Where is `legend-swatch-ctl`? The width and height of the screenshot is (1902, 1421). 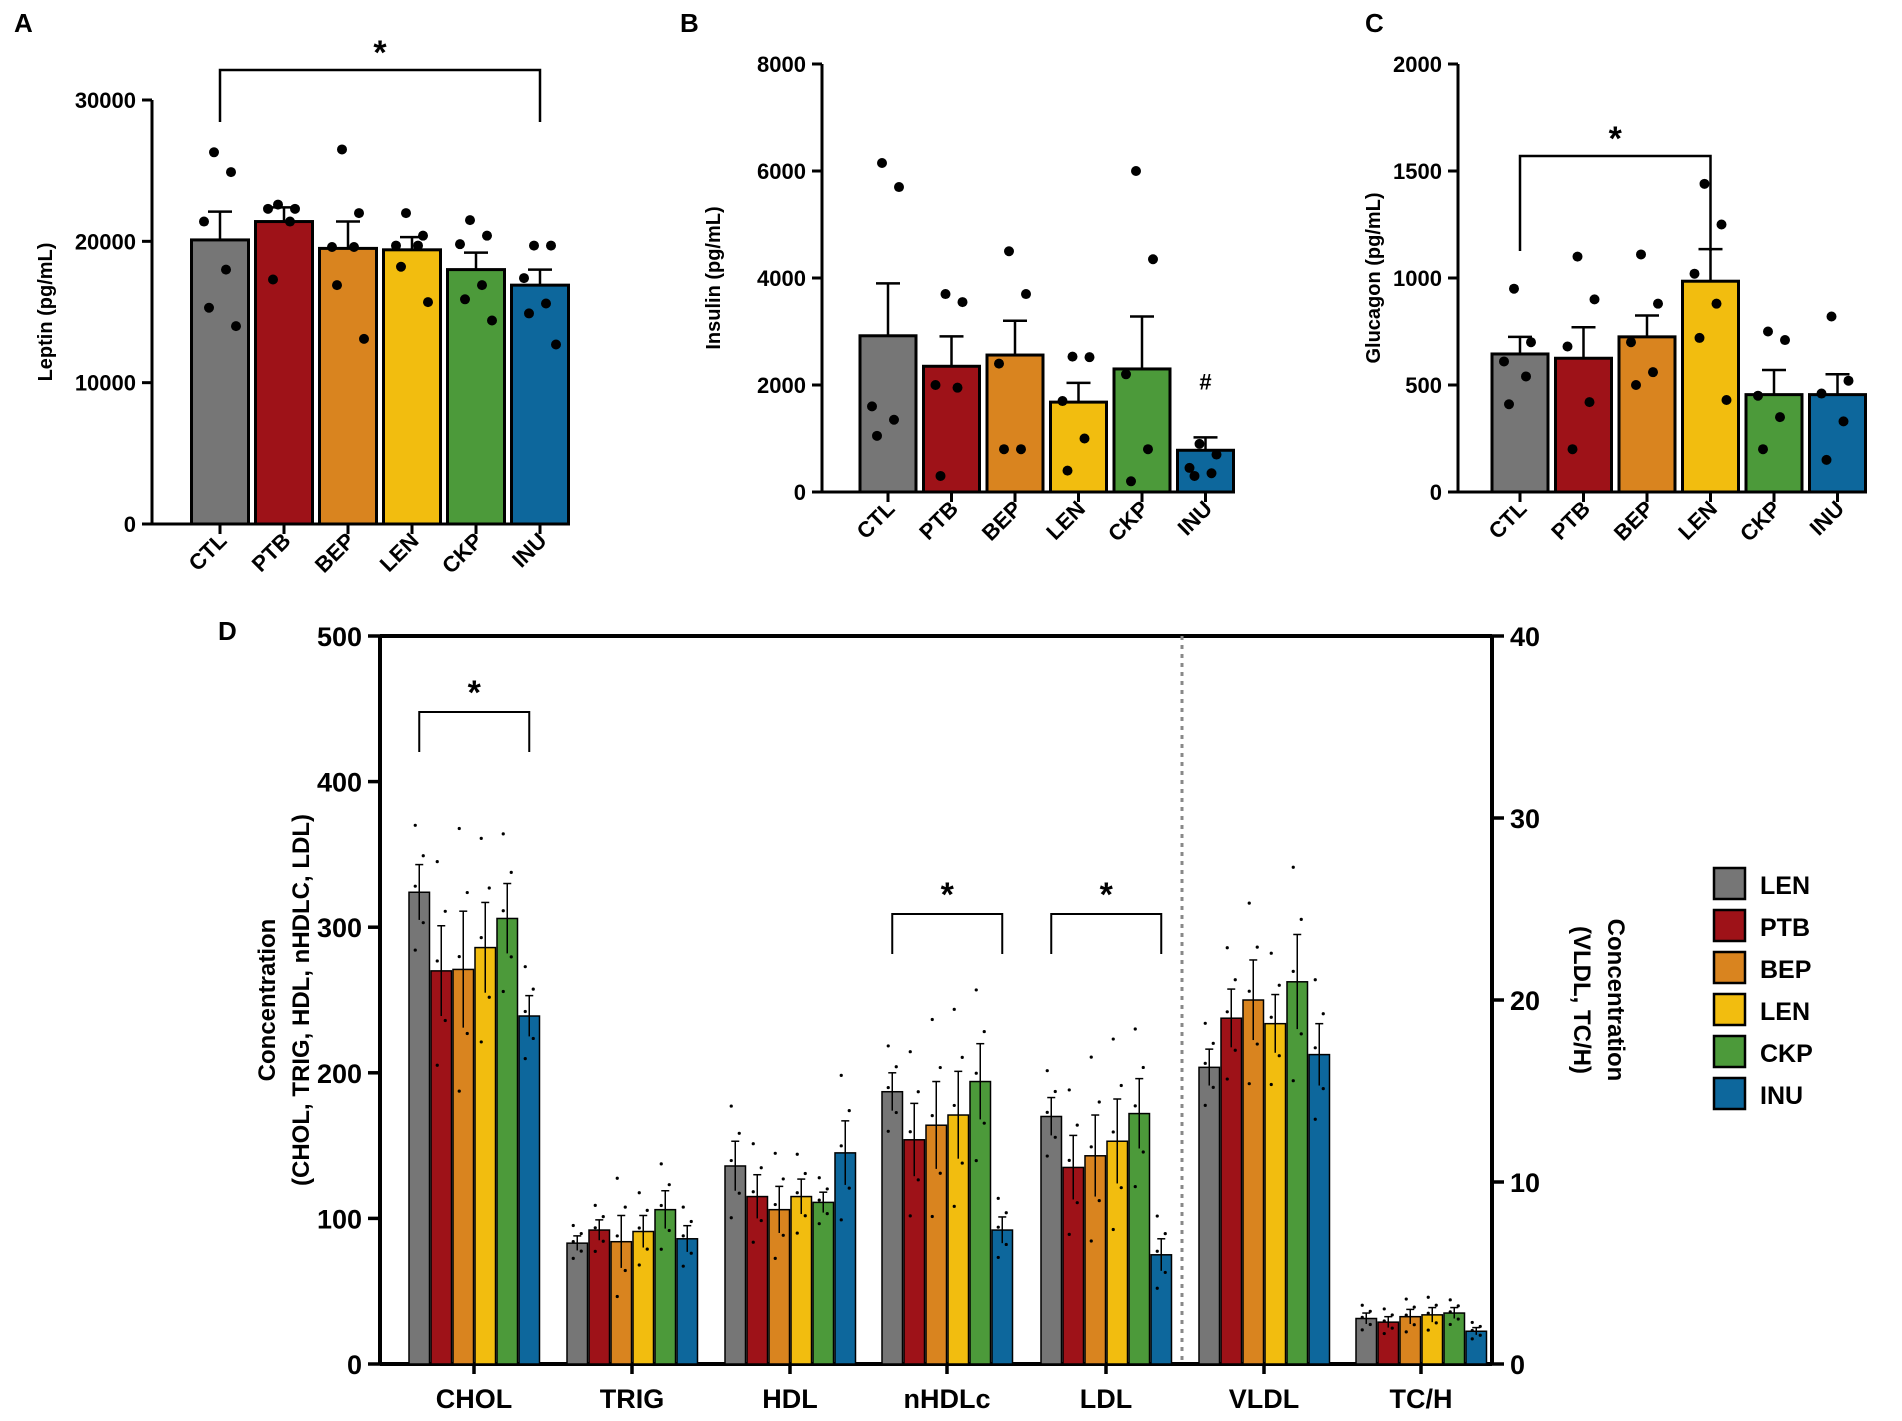
legend-swatch-ctl is located at coordinates (1729, 883).